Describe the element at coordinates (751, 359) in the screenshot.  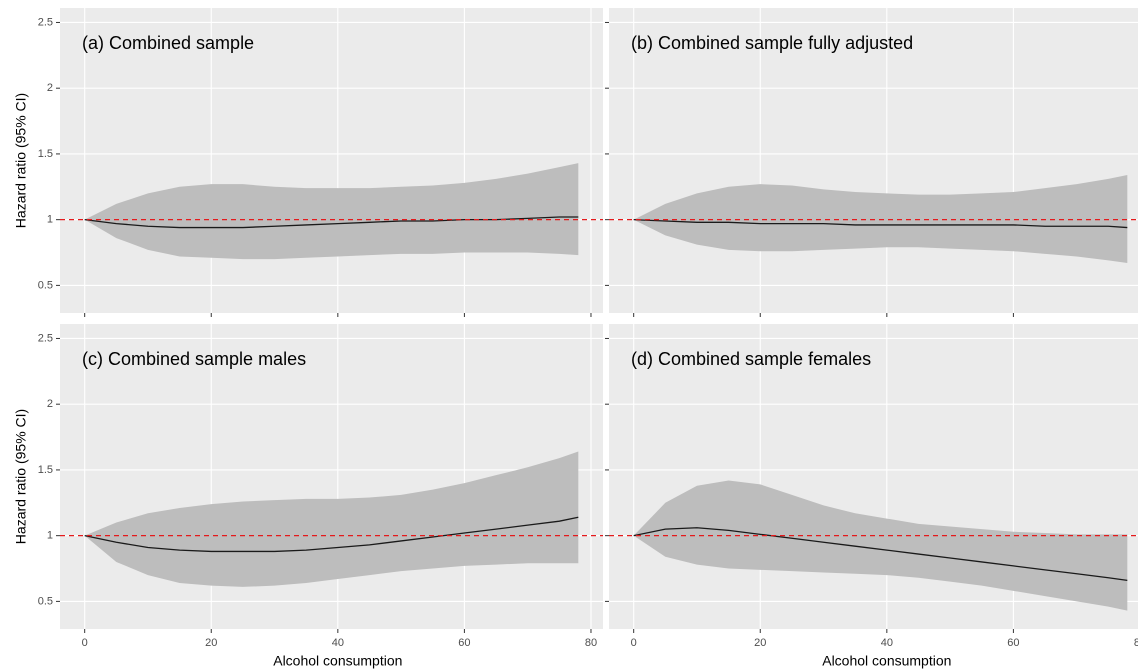
I see `panel-title: (d) Combined sample females` at that location.